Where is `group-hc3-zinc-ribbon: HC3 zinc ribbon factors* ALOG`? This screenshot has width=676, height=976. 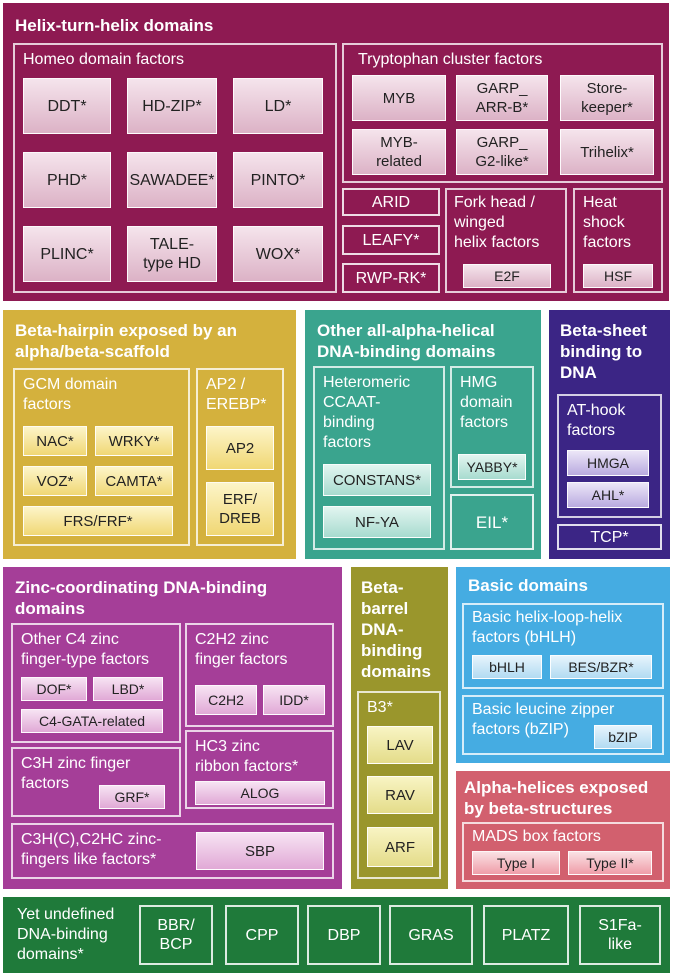
group-hc3-zinc-ribbon: HC3 zinc ribbon factors* ALOG is located at coordinates (259, 769).